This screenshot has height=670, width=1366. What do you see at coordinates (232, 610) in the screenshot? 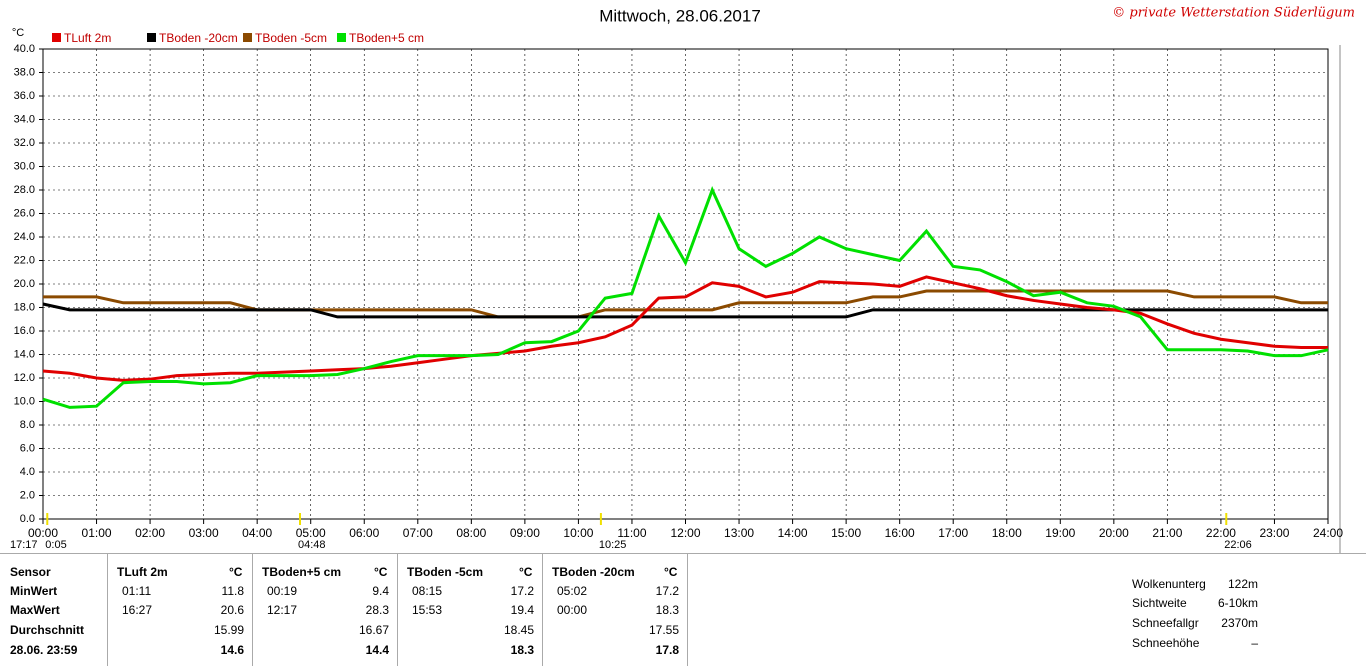
I see `max-value: 20.6` at bounding box center [232, 610].